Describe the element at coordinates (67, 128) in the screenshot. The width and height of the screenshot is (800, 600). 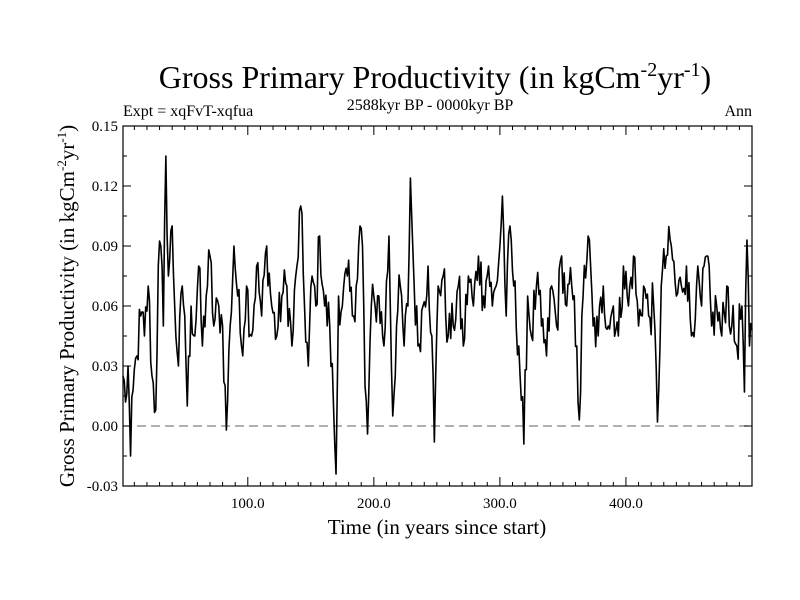
I see `y-axis-label-end: )` at that location.